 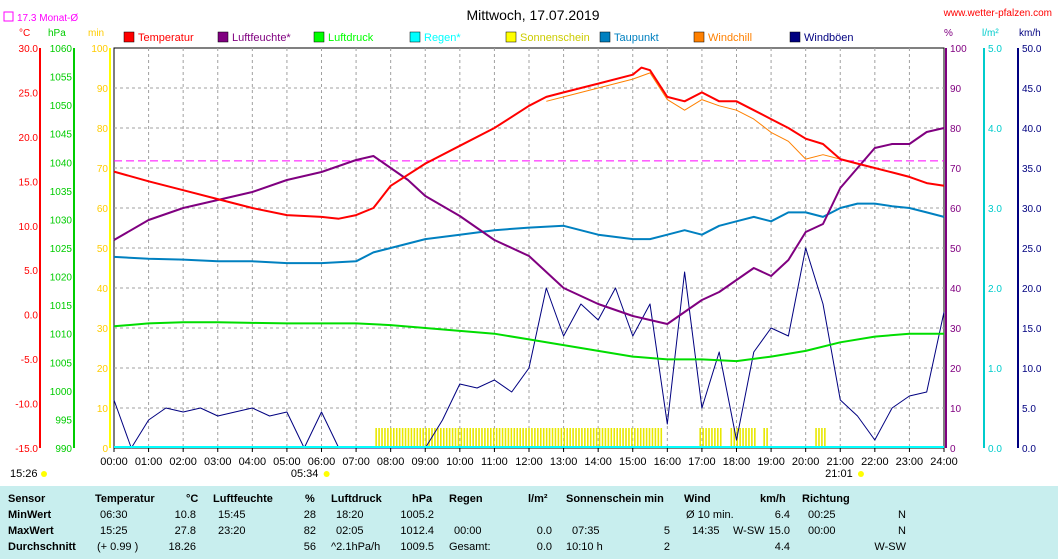 What do you see at coordinates (956, 329) in the screenshot?
I see `percent-tick-label: 30` at bounding box center [956, 329].